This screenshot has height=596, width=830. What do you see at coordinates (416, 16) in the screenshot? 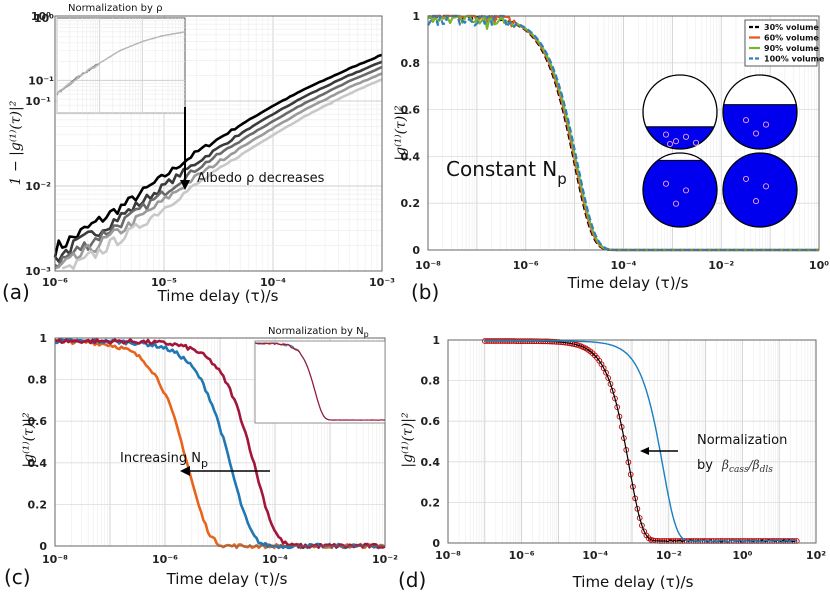
I see `panel-b-y-tick-label: 1` at bounding box center [416, 16].